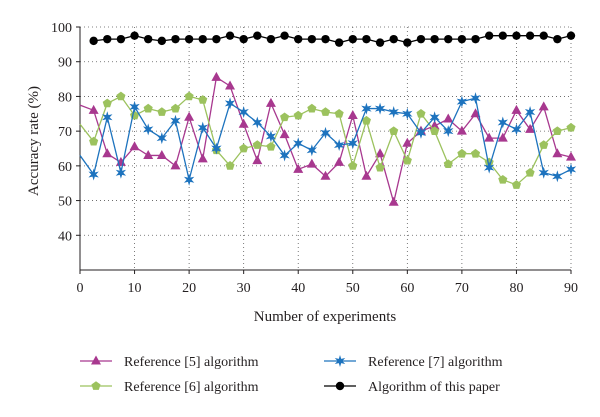  Describe the element at coordinates (65, 202) in the screenshot. I see `y-tick-label: 50` at that location.